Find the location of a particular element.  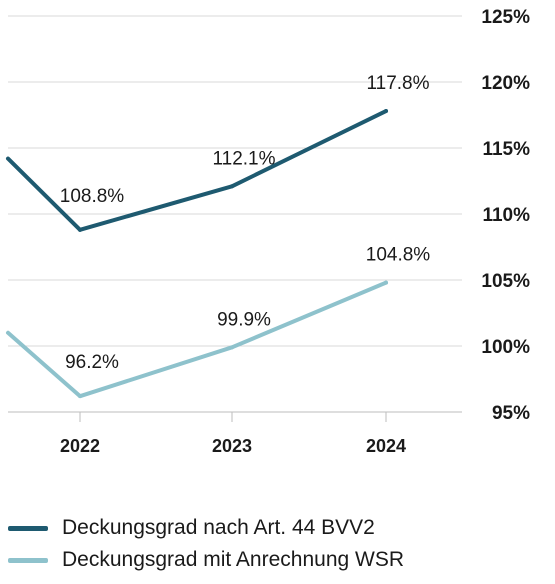

x-tick-label: 2024 is located at coordinates (386, 446).